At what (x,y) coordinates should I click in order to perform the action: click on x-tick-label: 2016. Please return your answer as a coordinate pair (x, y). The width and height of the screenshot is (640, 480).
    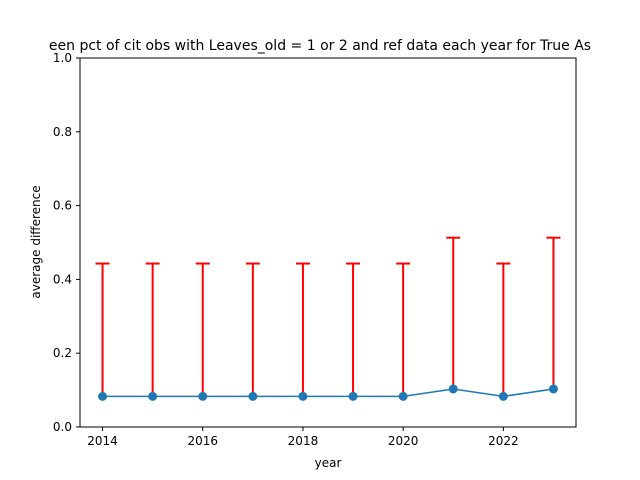
    Looking at the image, I should click on (202, 441).